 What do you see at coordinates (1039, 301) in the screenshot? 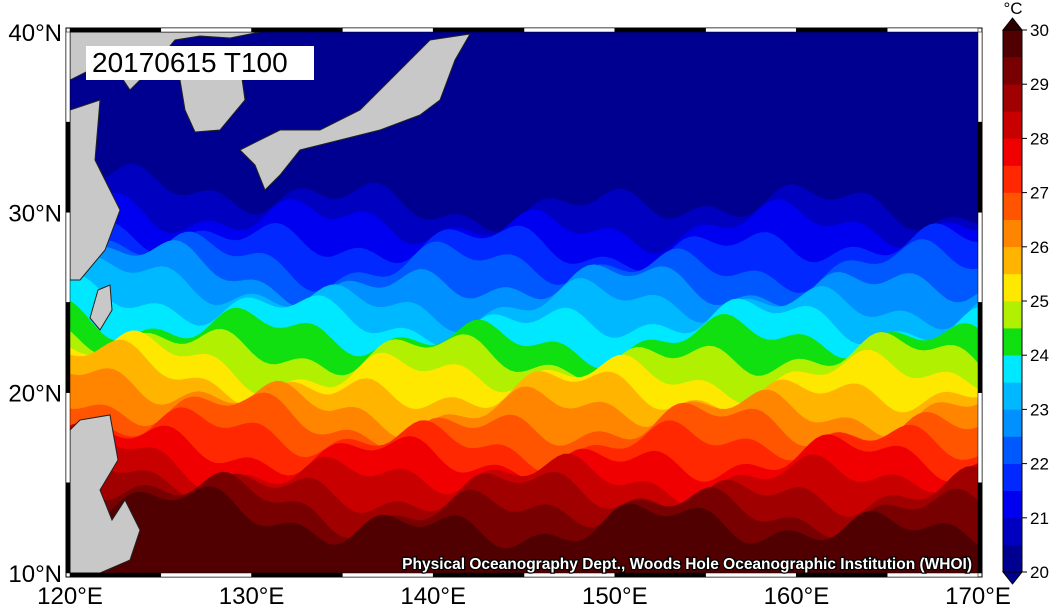
I see `colorbar-tick-label: 25` at bounding box center [1039, 301].